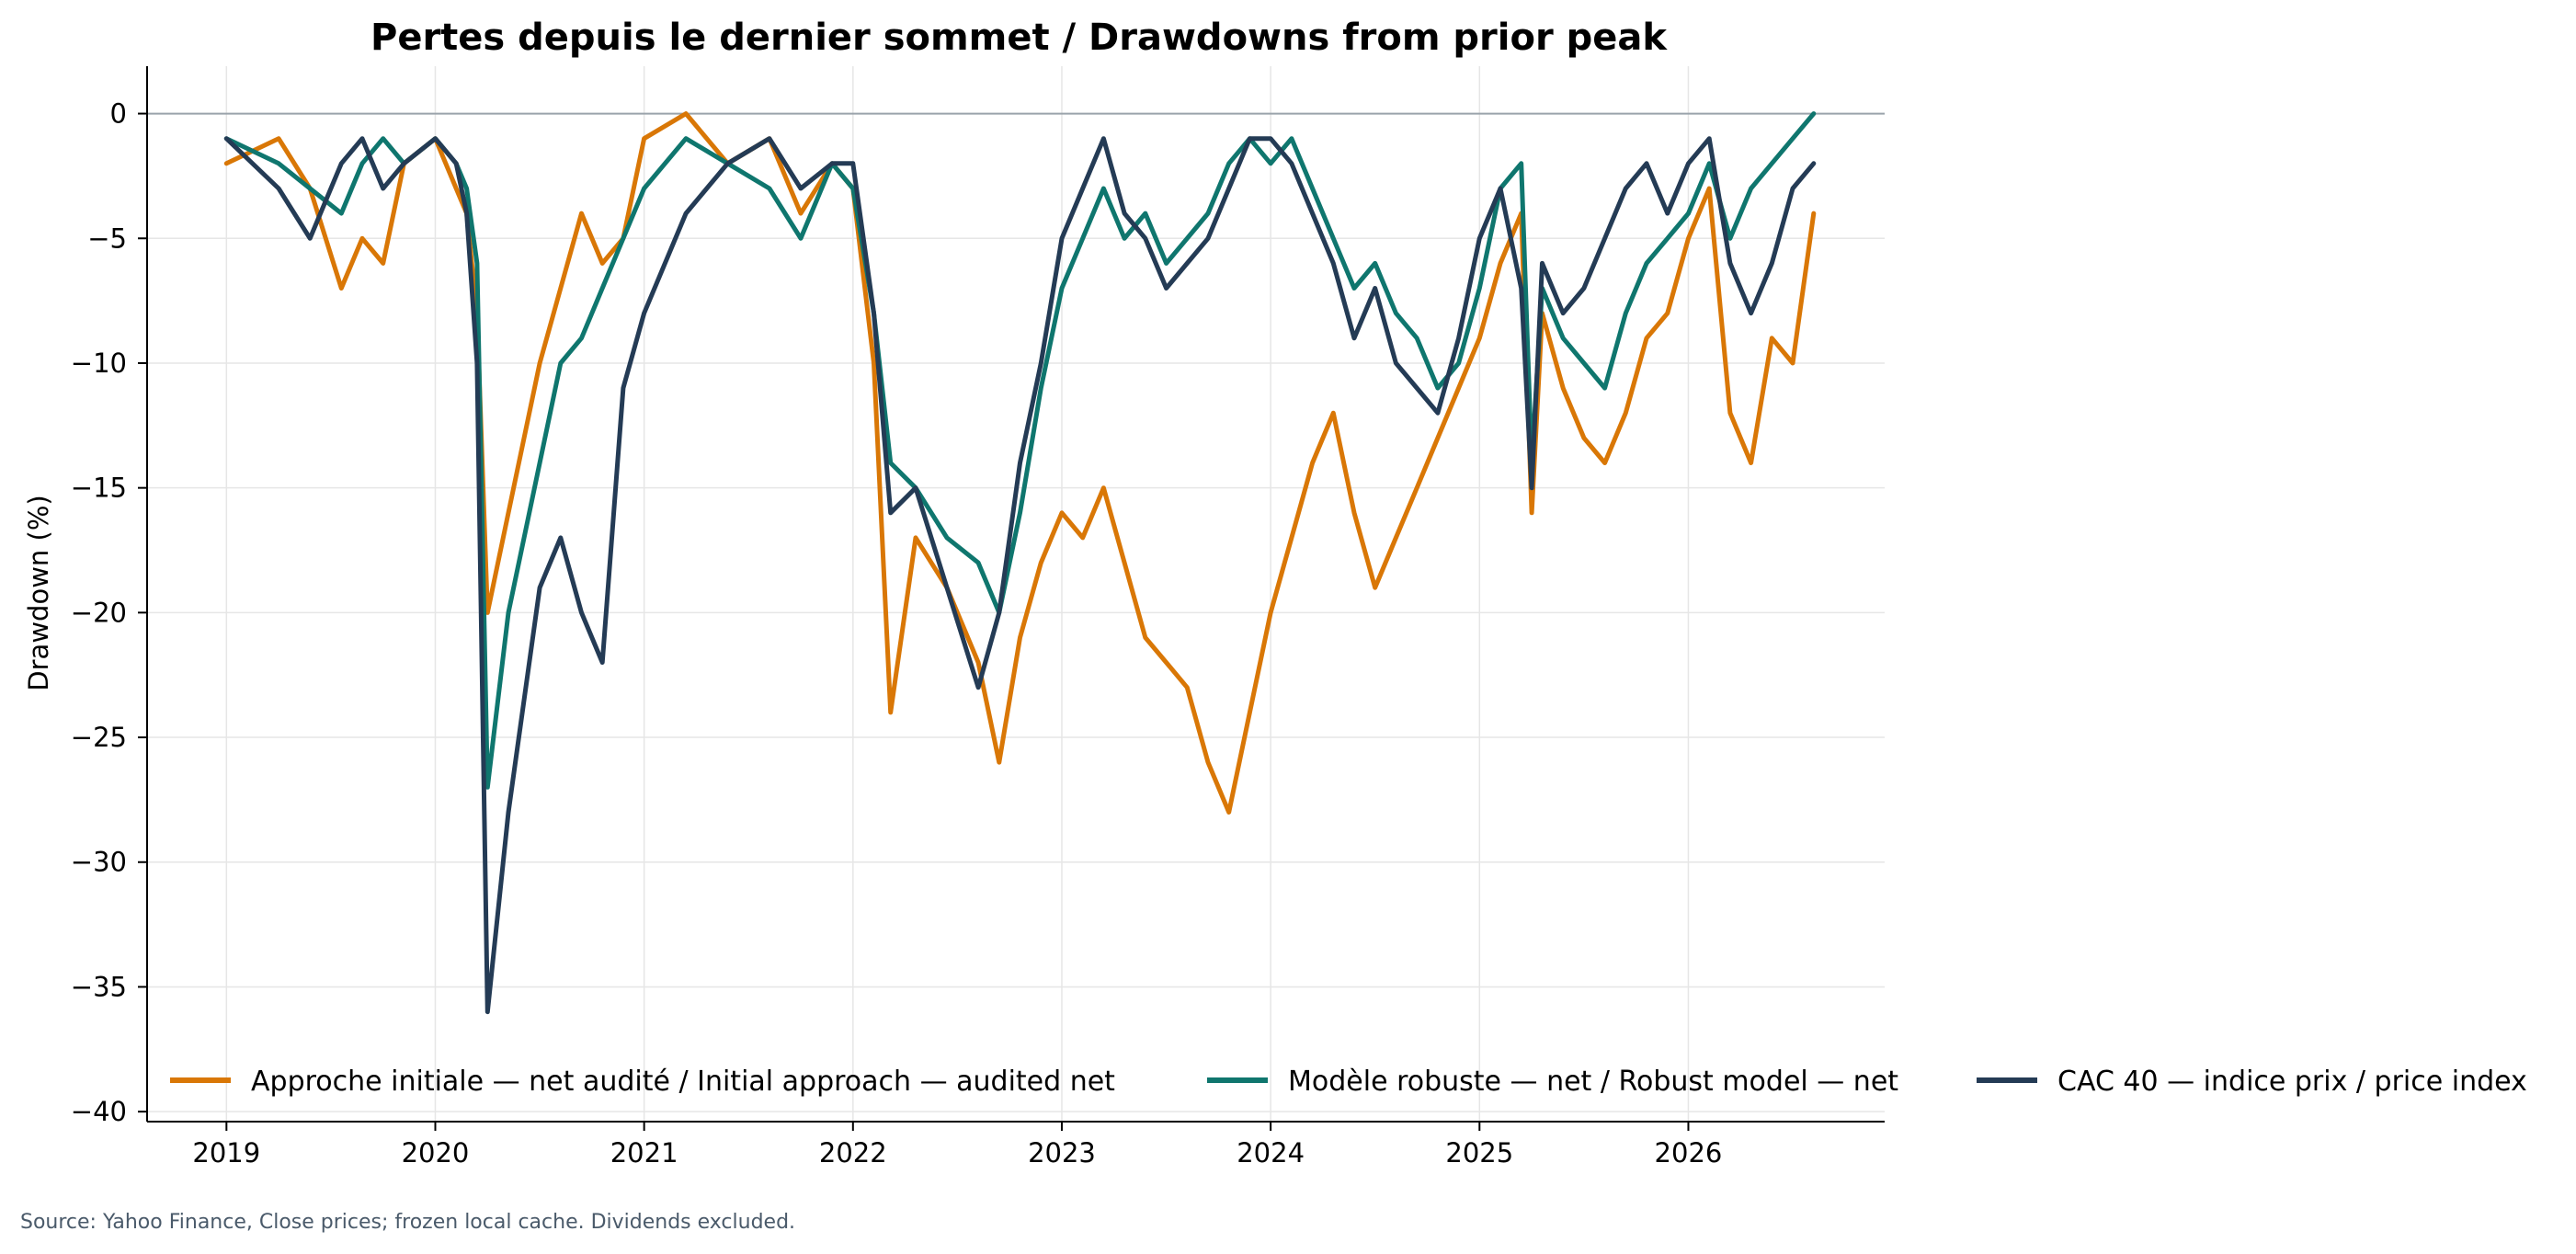 Image resolution: width=2576 pixels, height=1254 pixels. What do you see at coordinates (226, 1152) in the screenshot?
I see `x-tick-label: 2019` at bounding box center [226, 1152].